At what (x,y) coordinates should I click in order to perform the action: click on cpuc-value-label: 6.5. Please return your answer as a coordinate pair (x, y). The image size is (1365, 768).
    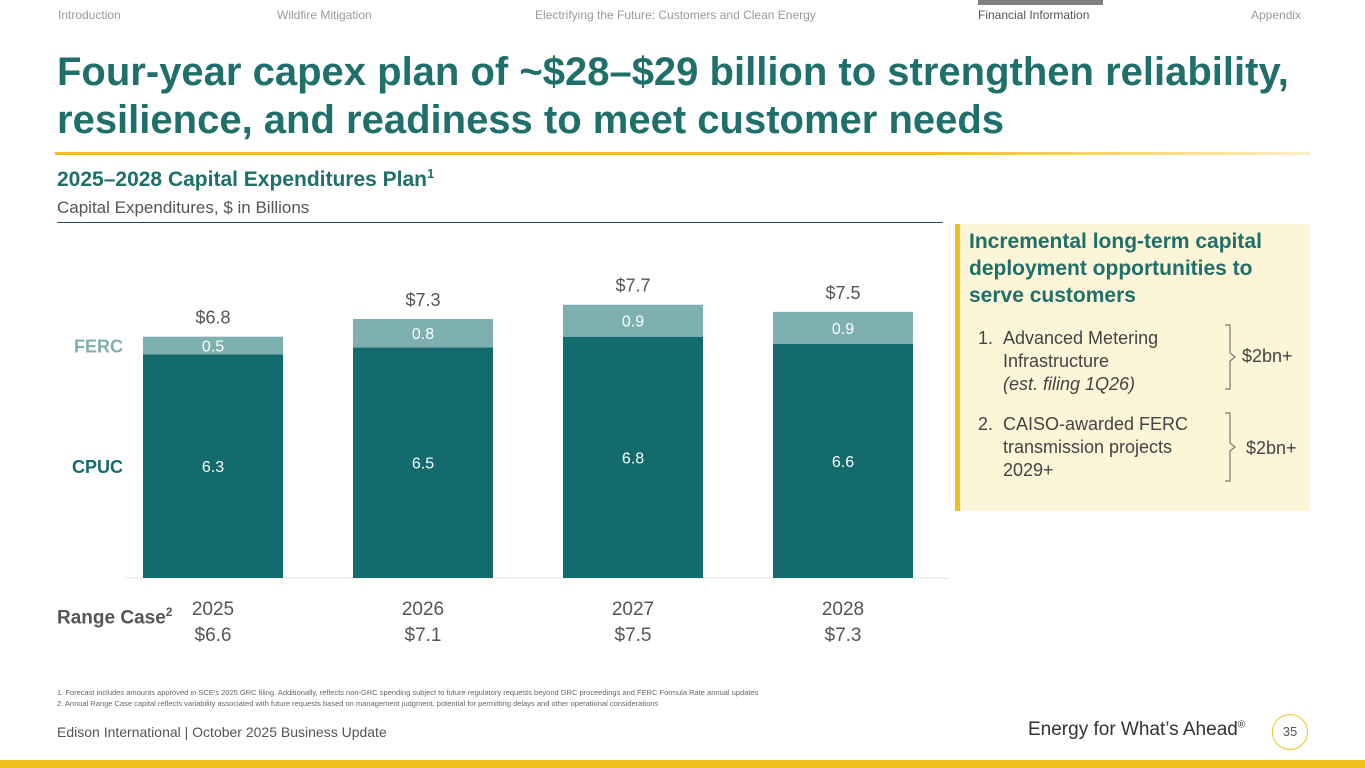
    Looking at the image, I should click on (423, 464).